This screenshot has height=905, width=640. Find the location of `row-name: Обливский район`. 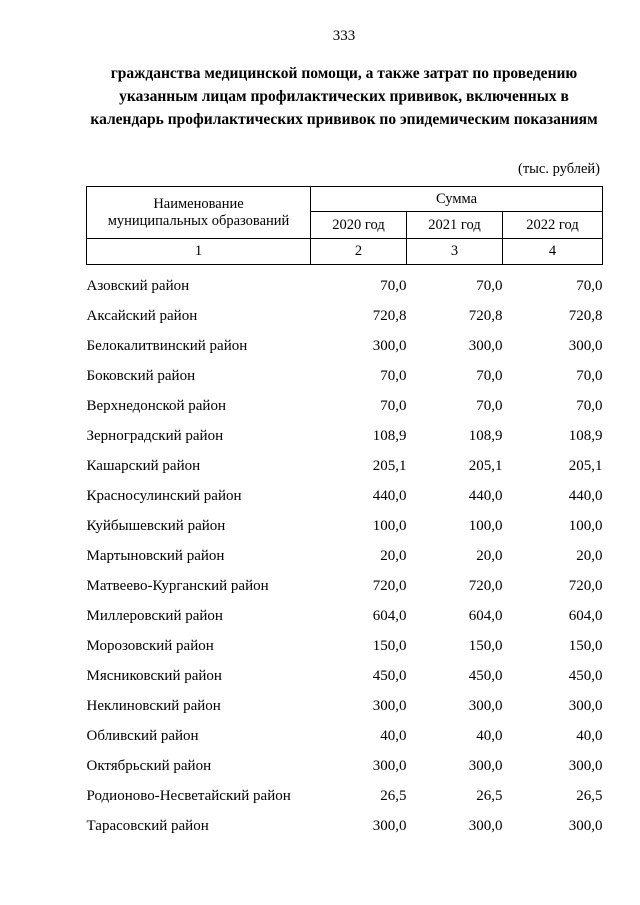

row-name: Обливский район is located at coordinates (142, 735).